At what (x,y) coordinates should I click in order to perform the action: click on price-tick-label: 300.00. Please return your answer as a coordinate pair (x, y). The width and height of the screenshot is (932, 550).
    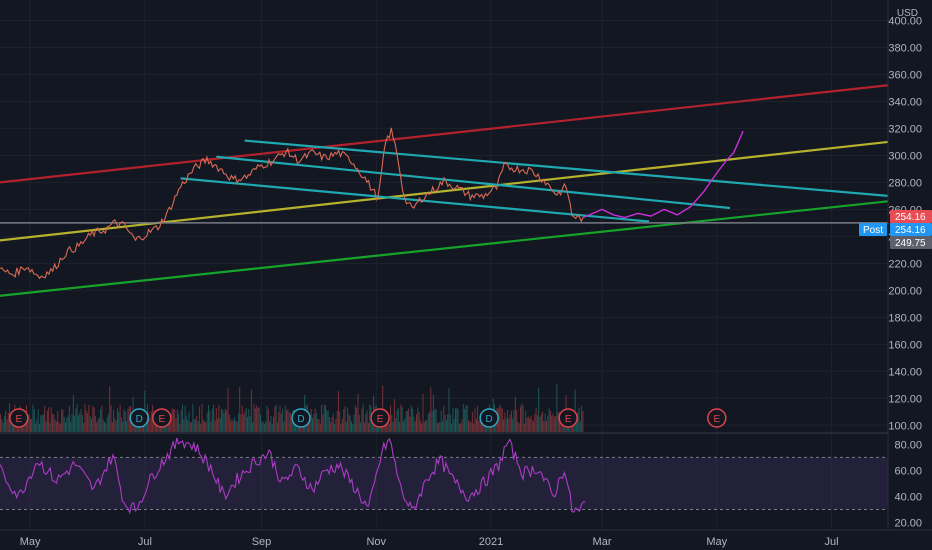
    Looking at the image, I should click on (905, 156).